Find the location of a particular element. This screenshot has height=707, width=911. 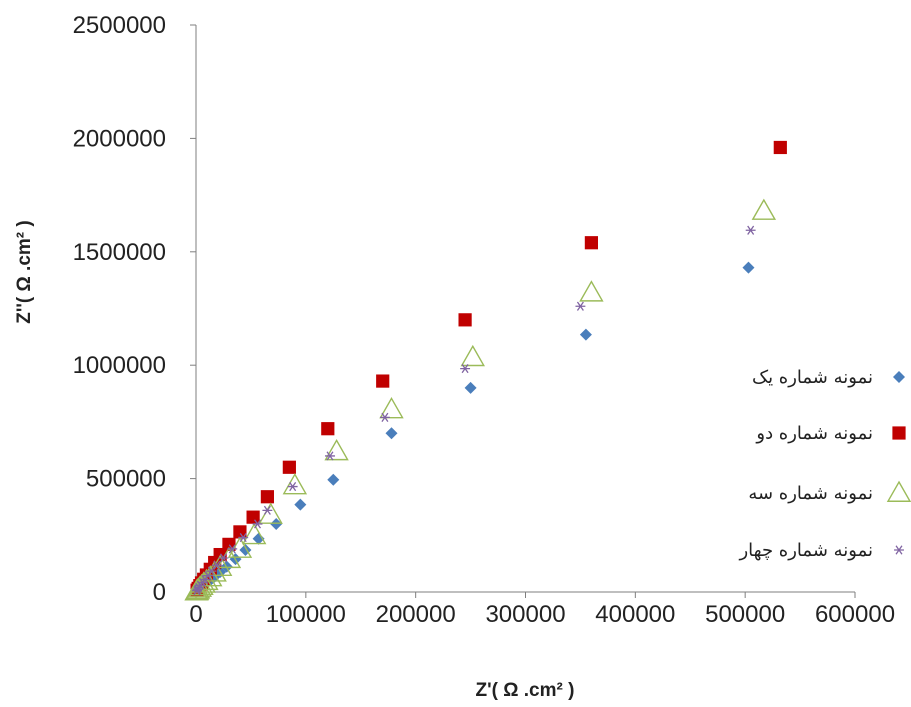

legend-entry-1: نمونه شماره یک is located at coordinates (828, 377).